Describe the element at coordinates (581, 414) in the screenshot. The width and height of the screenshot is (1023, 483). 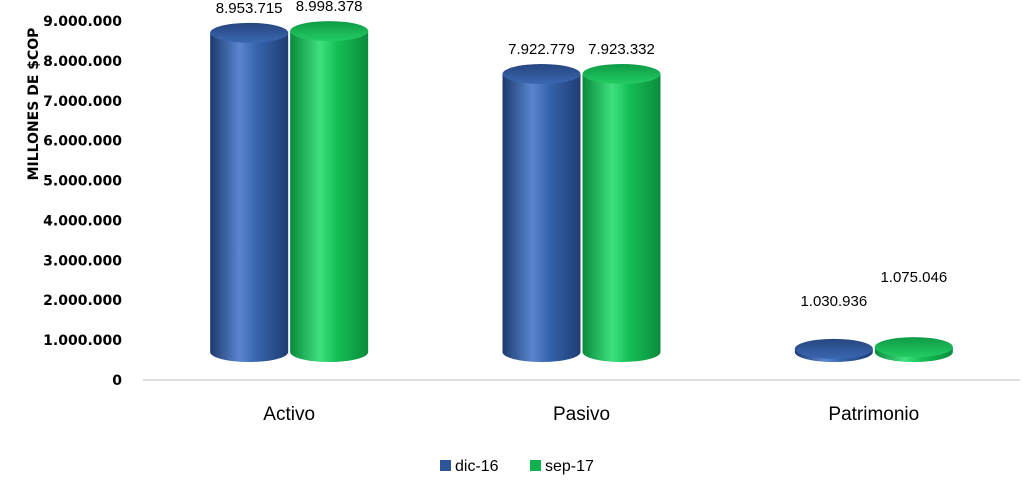
I see `category-label: Pasivo` at that location.